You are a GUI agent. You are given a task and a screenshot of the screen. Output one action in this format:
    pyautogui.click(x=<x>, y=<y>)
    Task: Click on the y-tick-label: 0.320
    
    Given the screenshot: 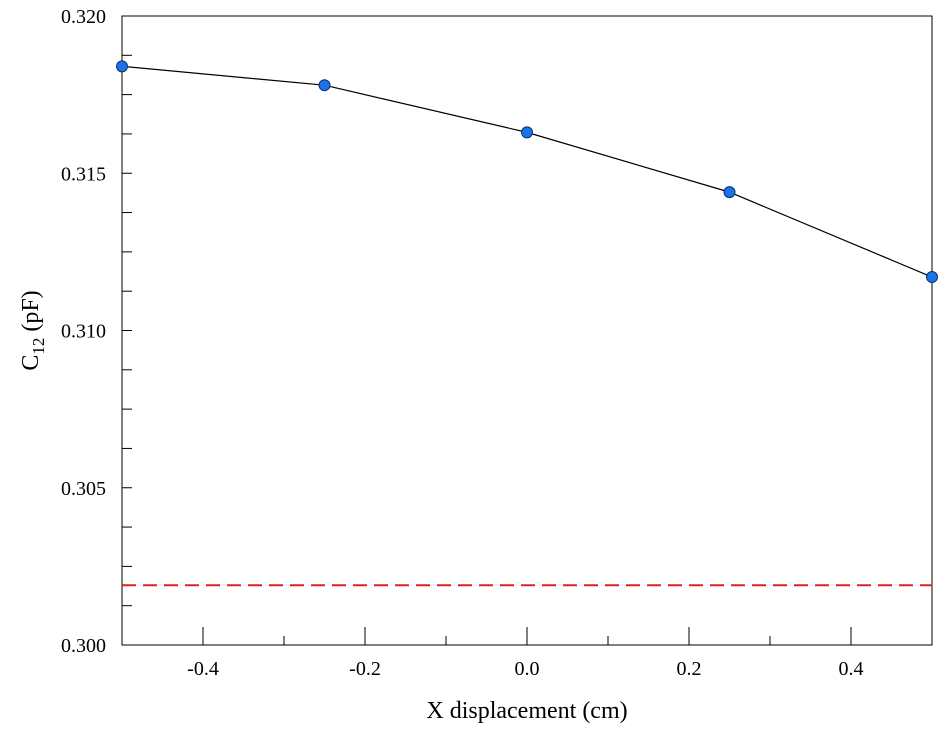 What is the action you would take?
    pyautogui.click(x=83, y=17)
    